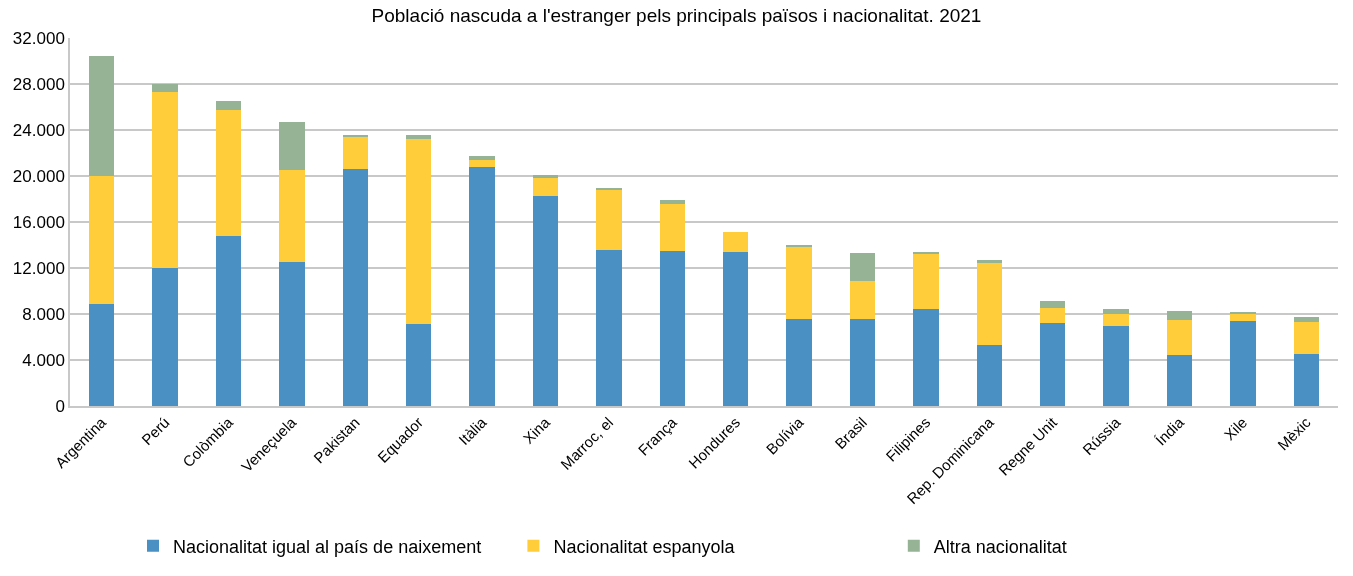 The height and width of the screenshot is (576, 1353). What do you see at coordinates (38, 268) in the screenshot?
I see `y-tick-label: 12.000` at bounding box center [38, 268].